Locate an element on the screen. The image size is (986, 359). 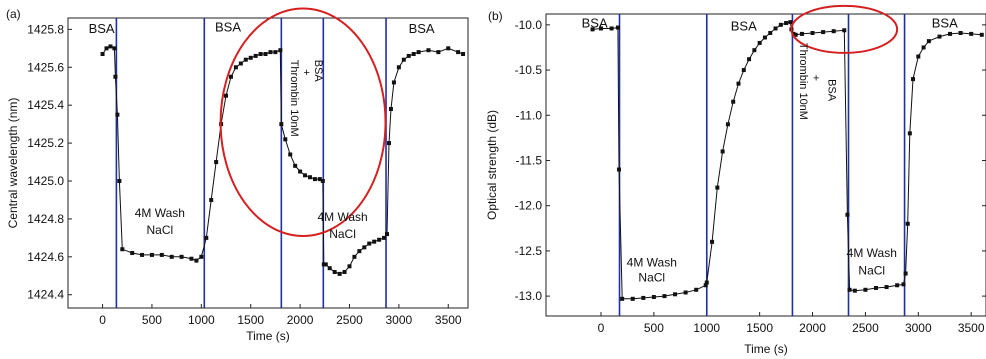
panel-label: (a) is located at coordinates (13, 14).